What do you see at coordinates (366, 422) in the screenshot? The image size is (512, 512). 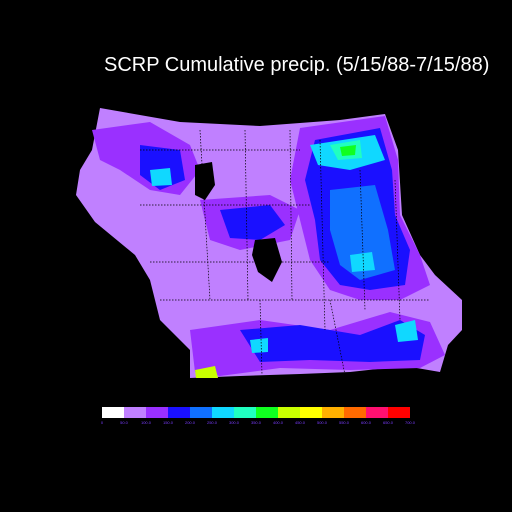 I see `legend-tick-label: 600.0` at bounding box center [366, 422].